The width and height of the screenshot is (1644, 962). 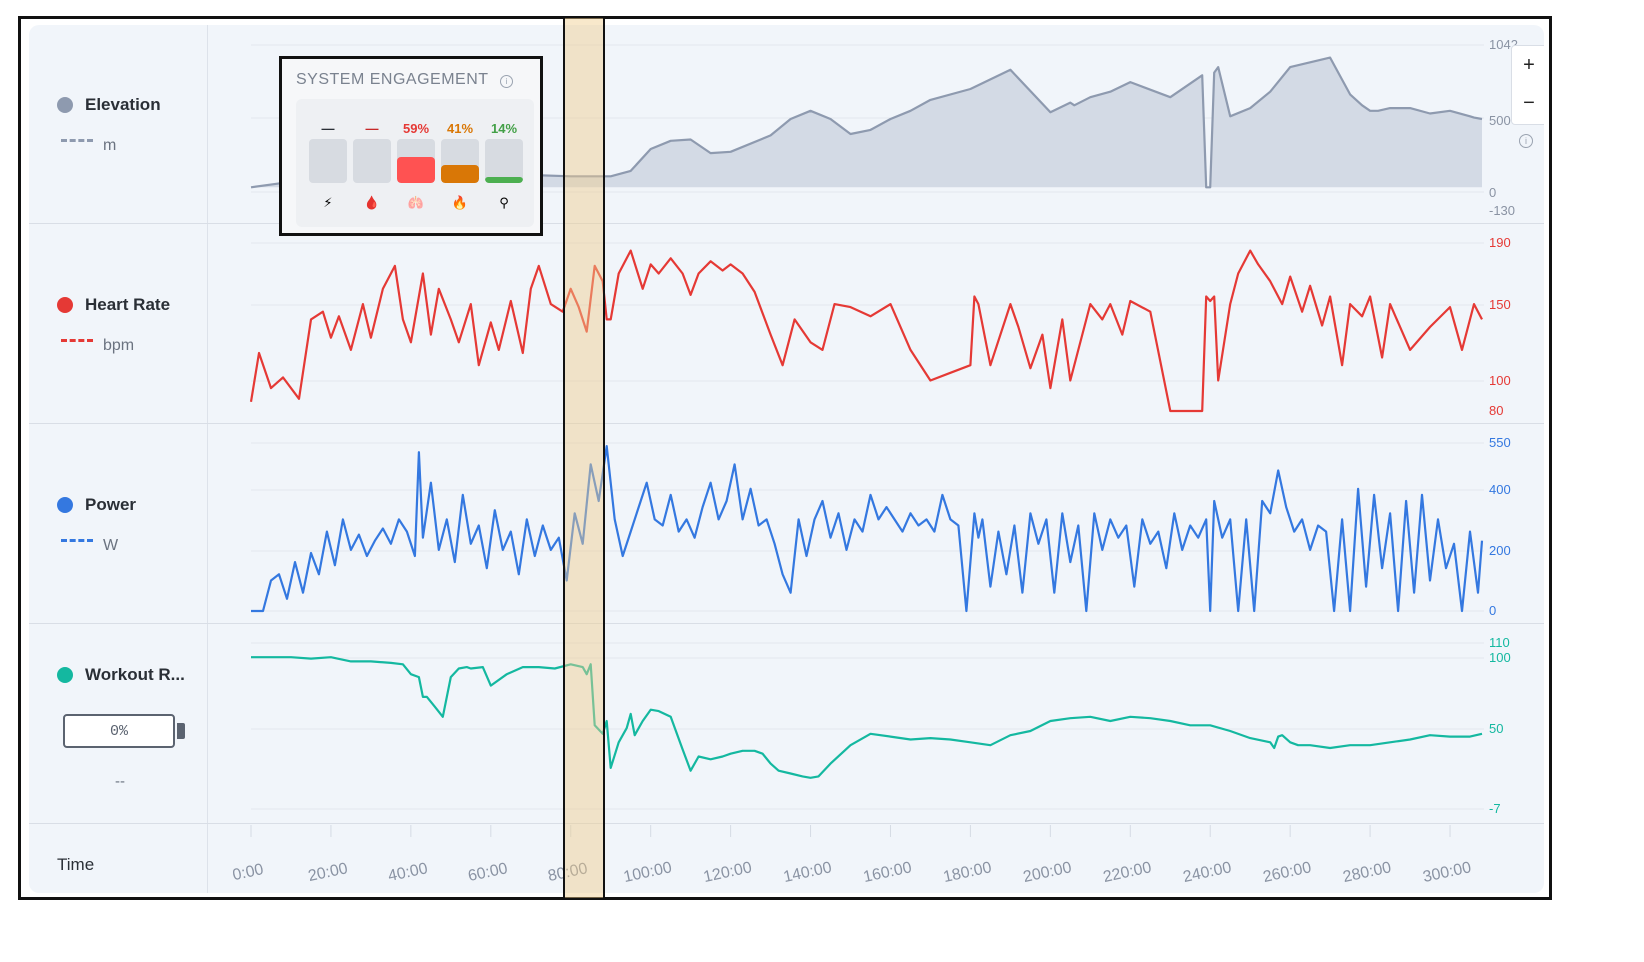 What do you see at coordinates (1208, 872) in the screenshot?
I see `time-tick-label: 240:00` at bounding box center [1208, 872].